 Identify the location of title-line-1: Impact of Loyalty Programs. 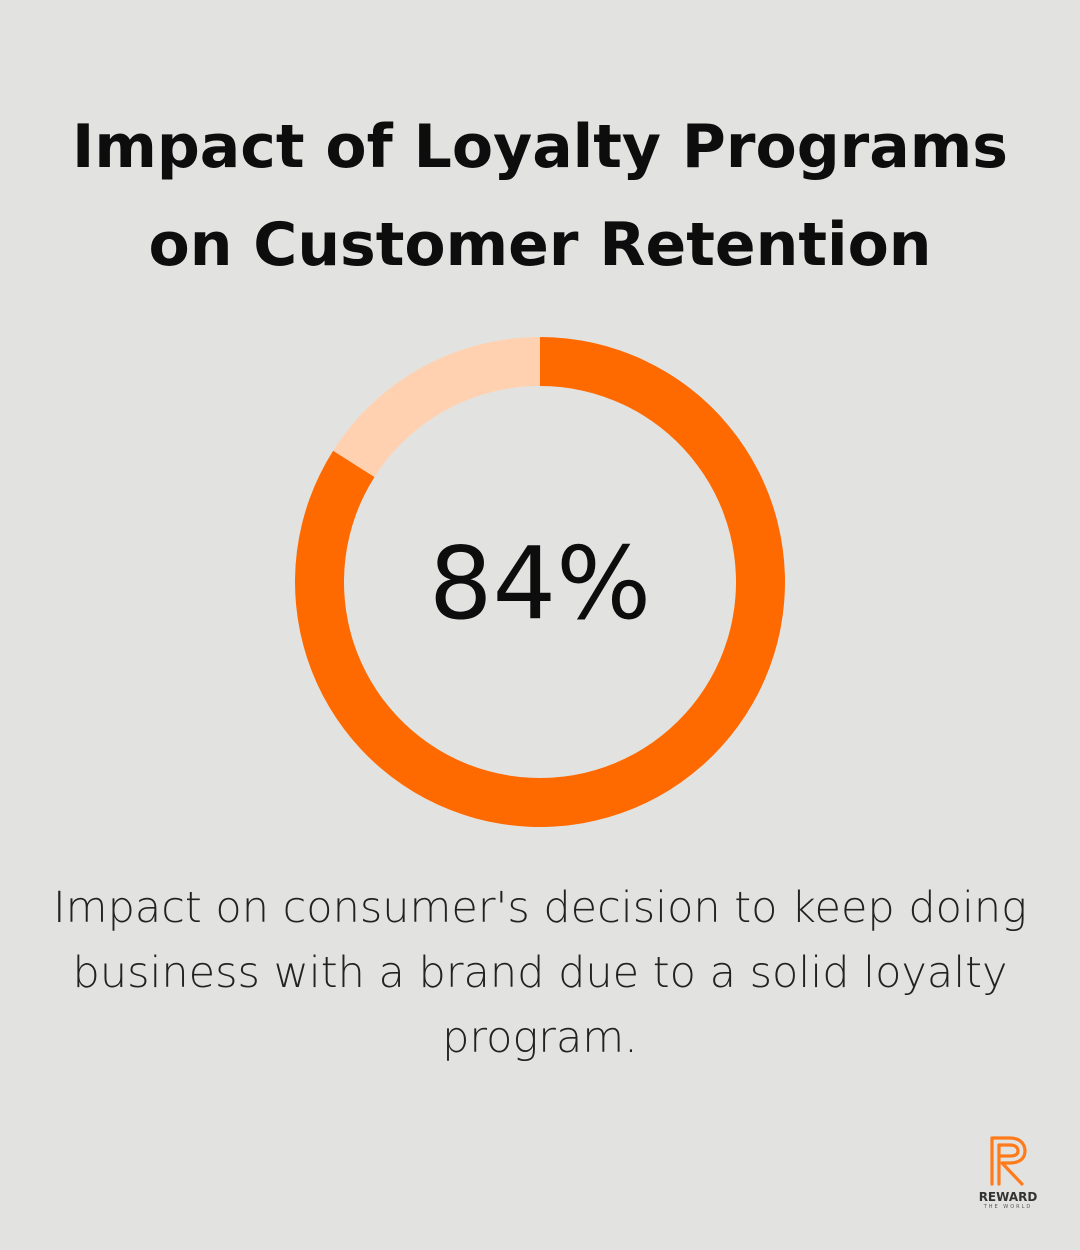
(540, 147).